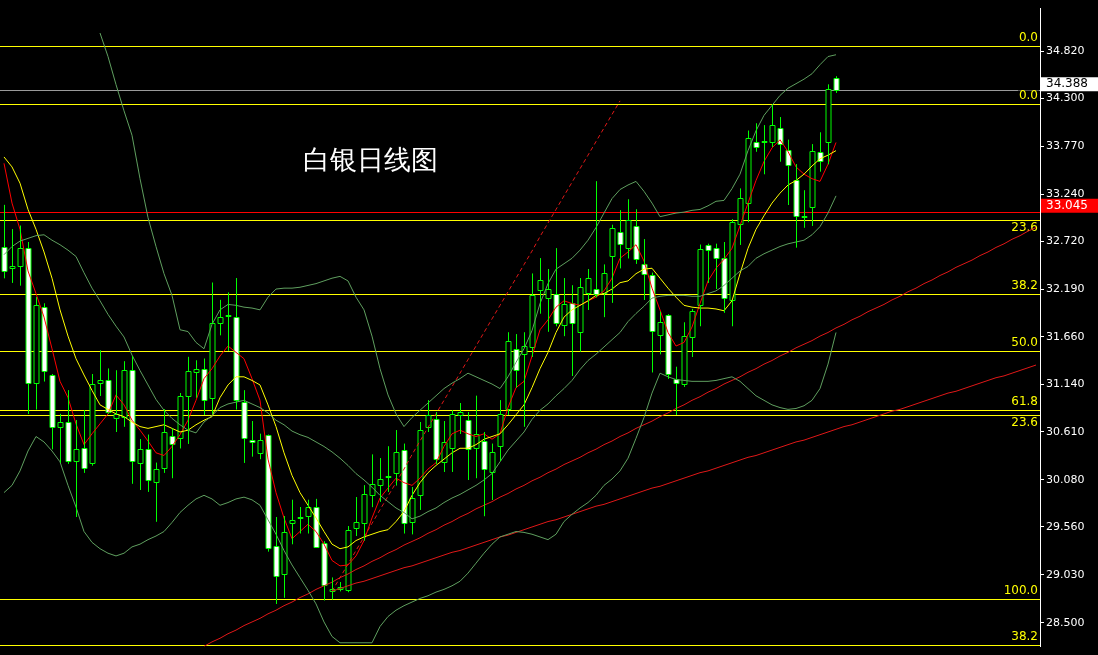  I want to click on y-tick-label: 32.720, so click(1065, 240).